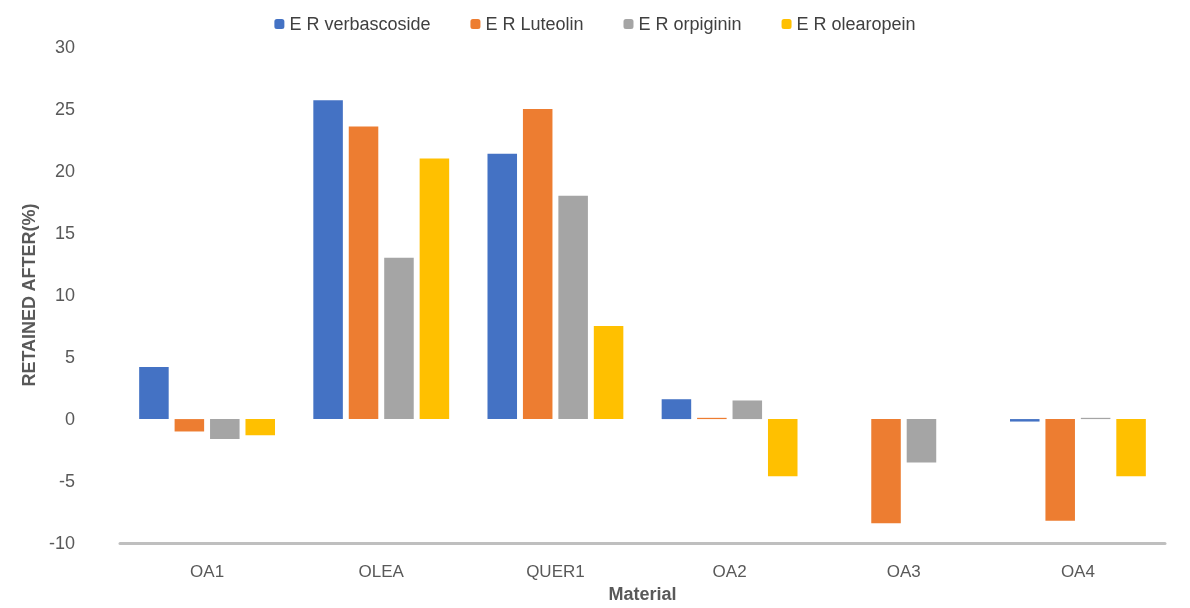 This screenshot has height=608, width=1190. I want to click on legend-label: E R orpiginin, so click(690, 24).